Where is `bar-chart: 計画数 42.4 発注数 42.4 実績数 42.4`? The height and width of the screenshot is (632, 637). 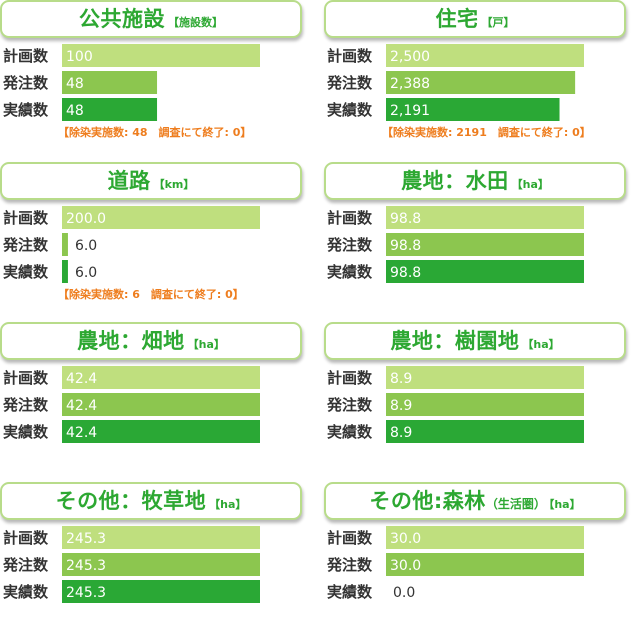
bar-chart: 計画数 42.4 発注数 42.4 実績数 42.4 is located at coordinates (131, 404).